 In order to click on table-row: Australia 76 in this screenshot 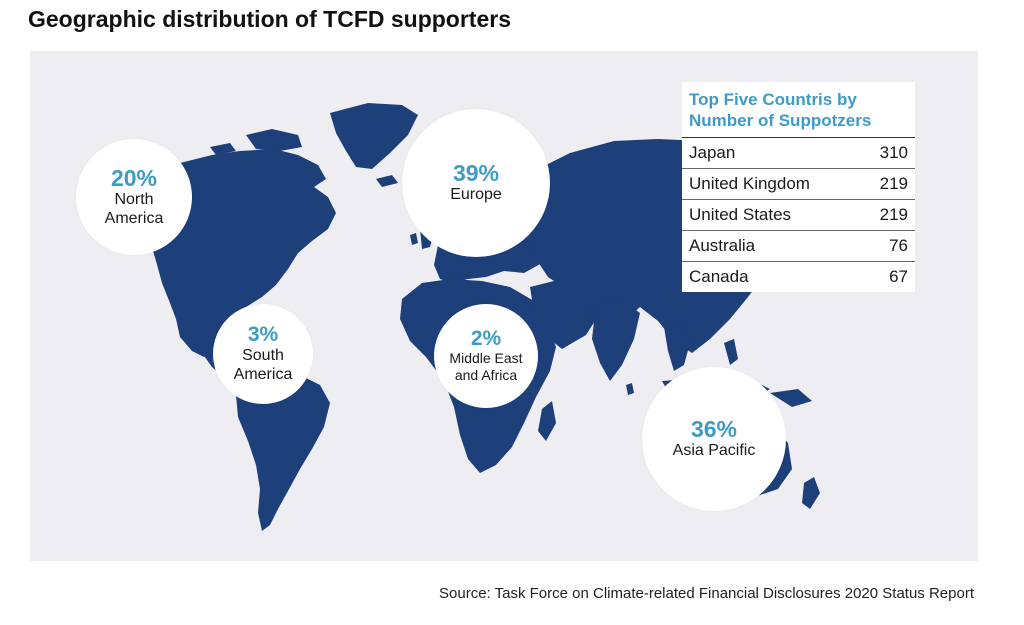, I will do `click(798, 246)`.